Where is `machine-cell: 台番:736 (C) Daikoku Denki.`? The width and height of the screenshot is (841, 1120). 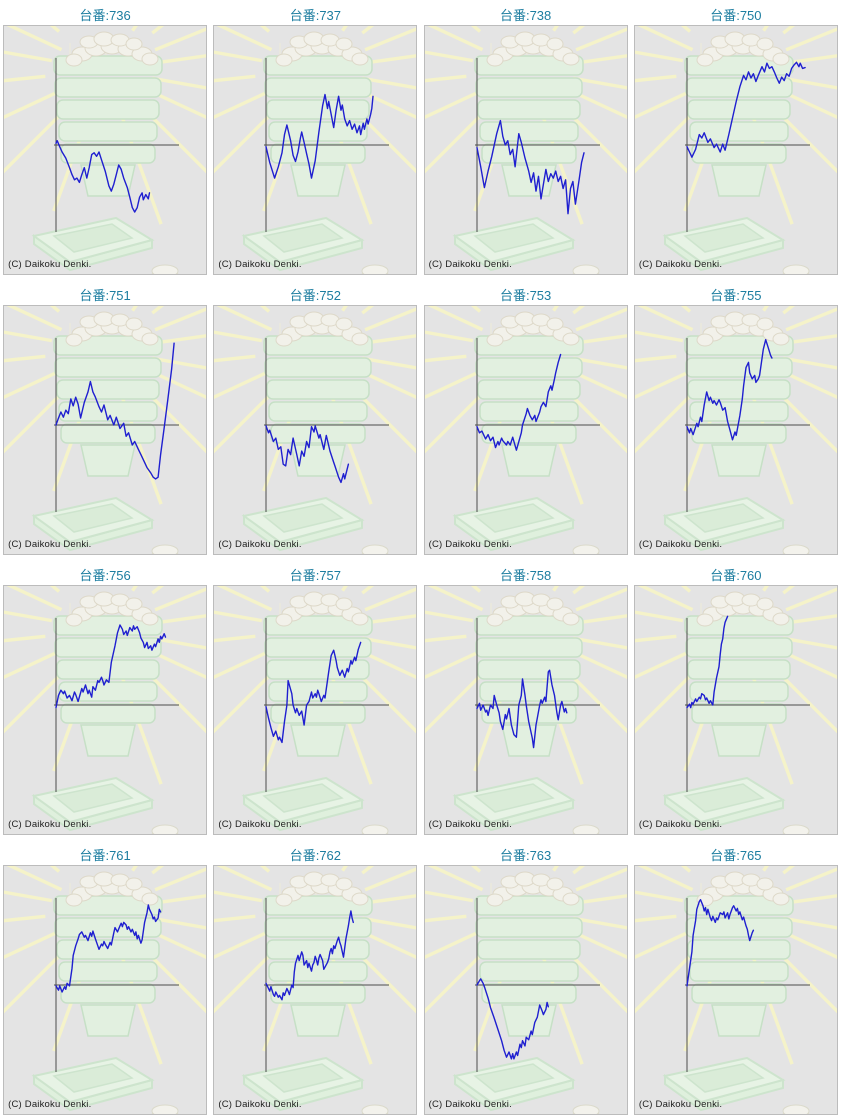 machine-cell: 台番:736 (C) Daikoku Denki. is located at coordinates (105, 140).